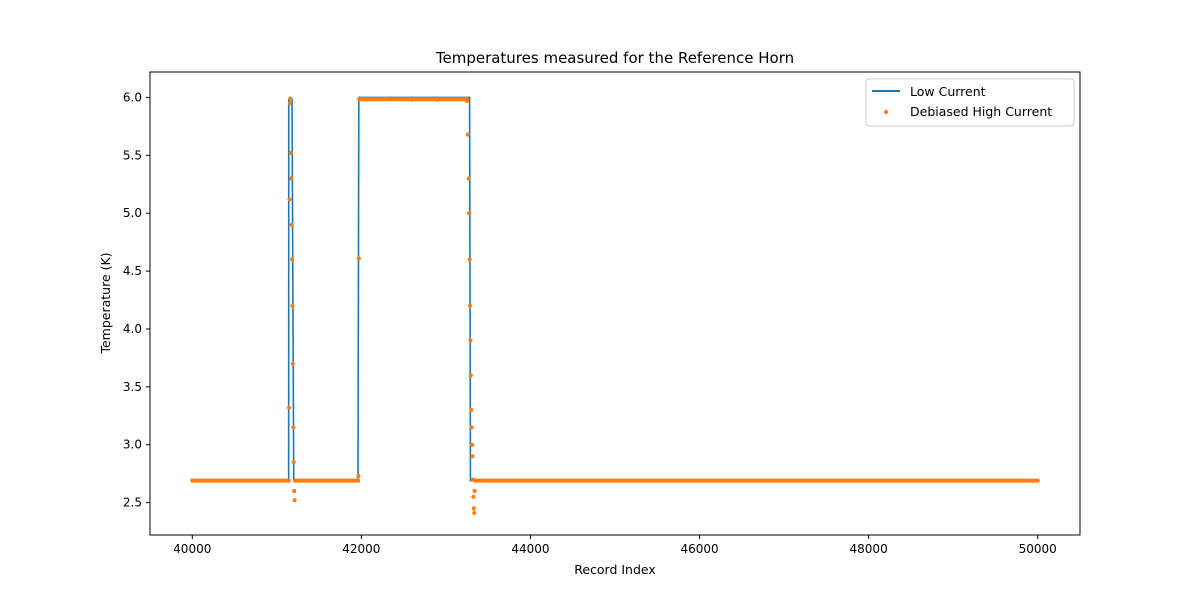 This screenshot has height=600, width=1200. Describe the element at coordinates (1038, 549) in the screenshot. I see `x-tick-label: 50000` at that location.